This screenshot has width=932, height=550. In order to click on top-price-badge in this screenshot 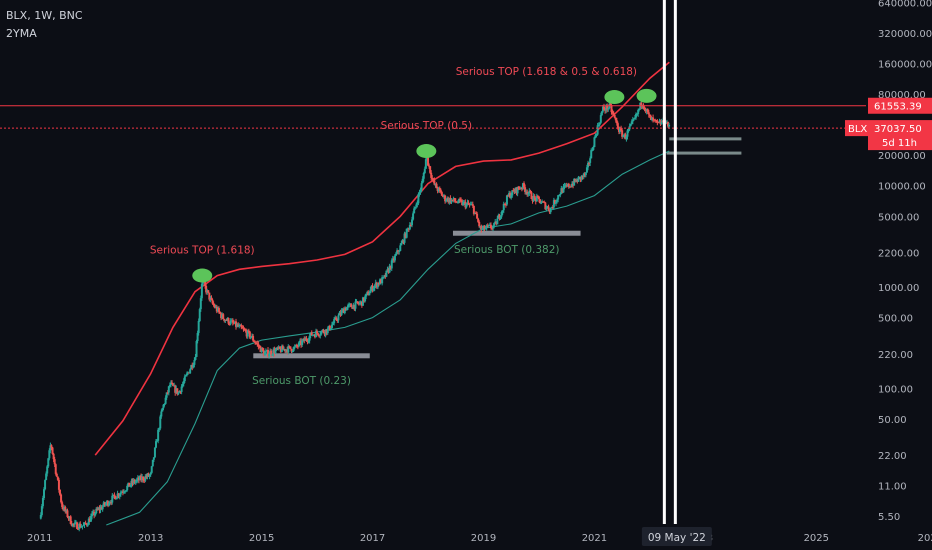, I will do `click(900, 105)`.